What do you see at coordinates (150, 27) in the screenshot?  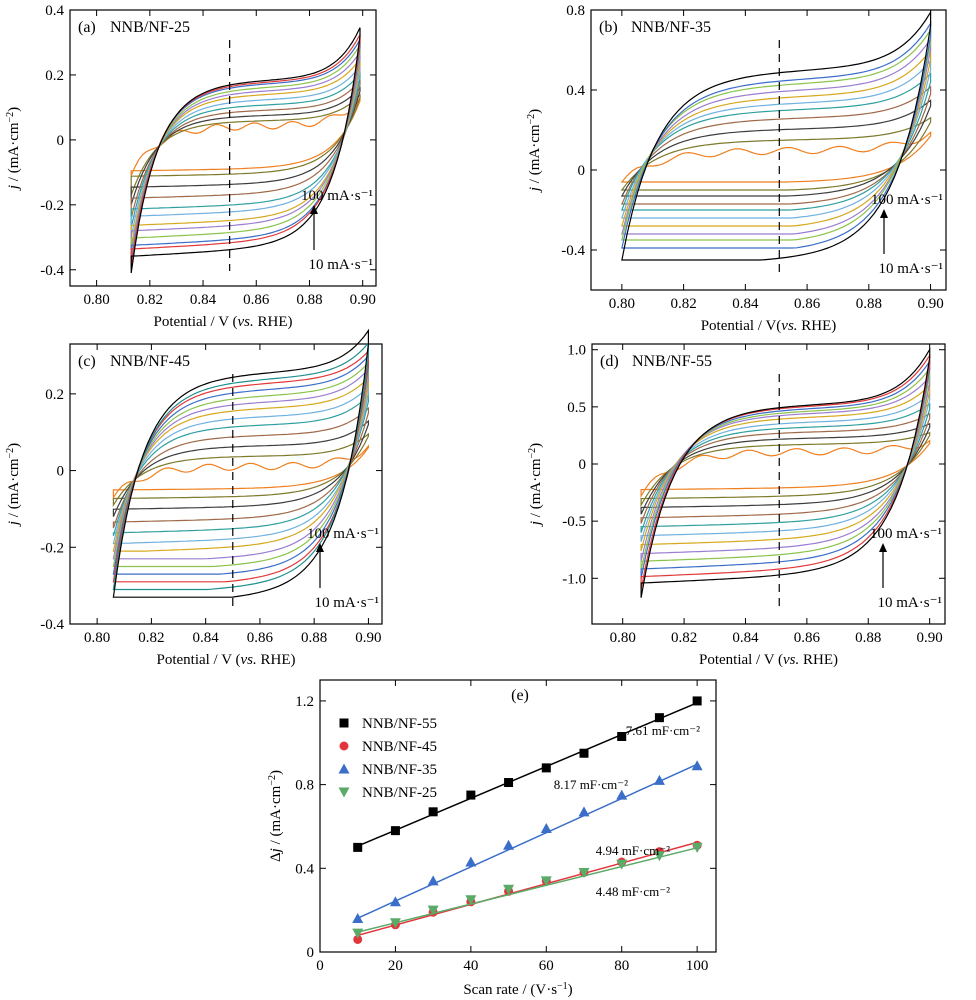 I see `panel-title: NNB/NF-25` at bounding box center [150, 27].